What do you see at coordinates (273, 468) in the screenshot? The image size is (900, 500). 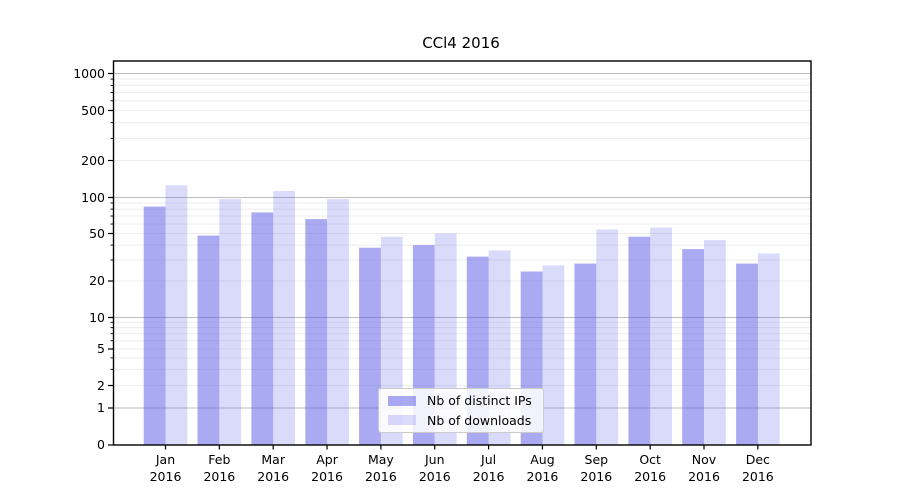 I see `x-tick-label-mar: Mar 2016` at bounding box center [273, 468].